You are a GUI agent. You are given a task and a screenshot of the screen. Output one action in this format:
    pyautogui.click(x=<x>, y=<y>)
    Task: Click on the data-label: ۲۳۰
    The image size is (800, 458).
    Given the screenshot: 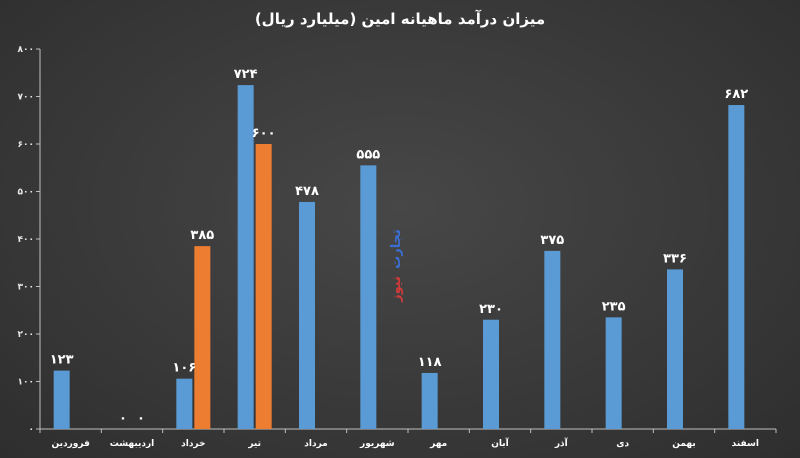 What is the action you would take?
    pyautogui.click(x=491, y=309)
    